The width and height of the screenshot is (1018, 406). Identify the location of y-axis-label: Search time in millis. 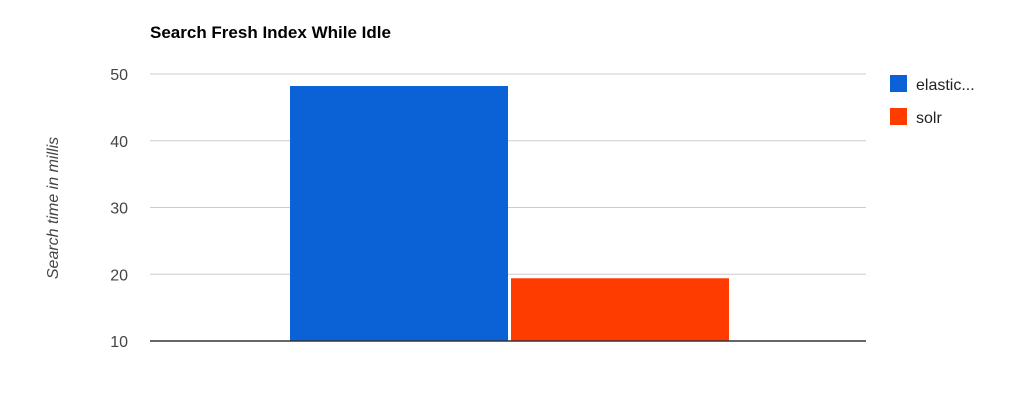
(53, 208).